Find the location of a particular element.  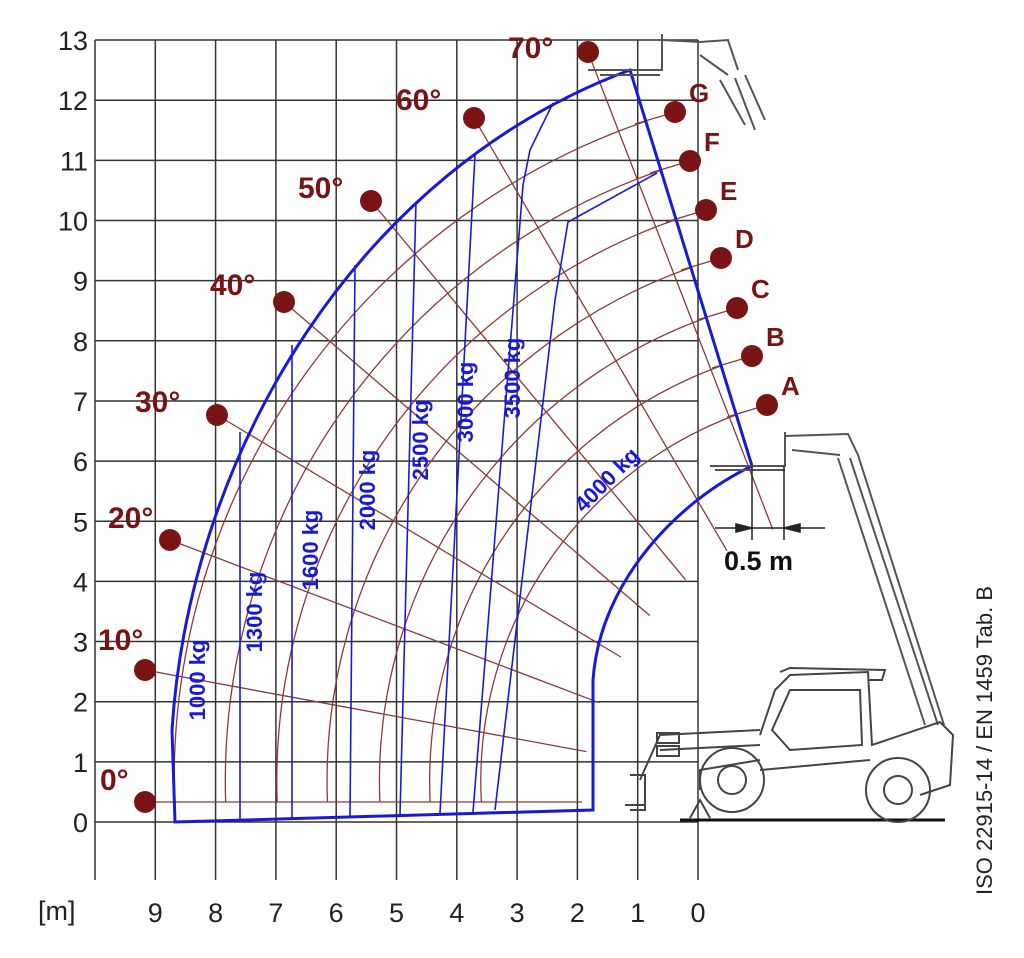

y-tick-label: 3 is located at coordinates (80, 643).